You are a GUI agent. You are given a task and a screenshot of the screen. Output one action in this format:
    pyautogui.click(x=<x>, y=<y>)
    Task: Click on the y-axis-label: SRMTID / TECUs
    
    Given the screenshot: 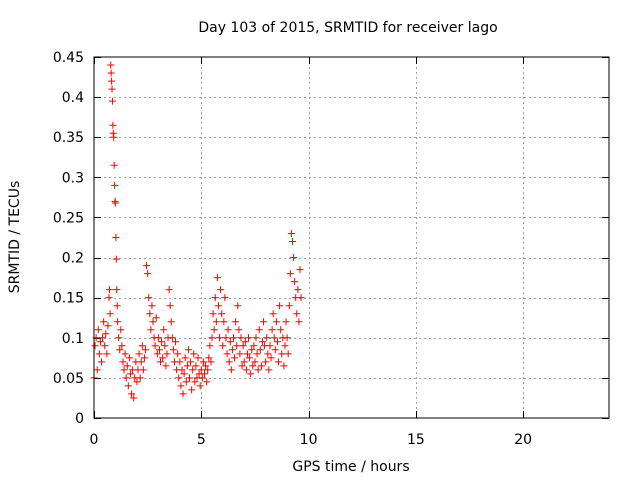 What is the action you would take?
    pyautogui.click(x=15, y=237)
    